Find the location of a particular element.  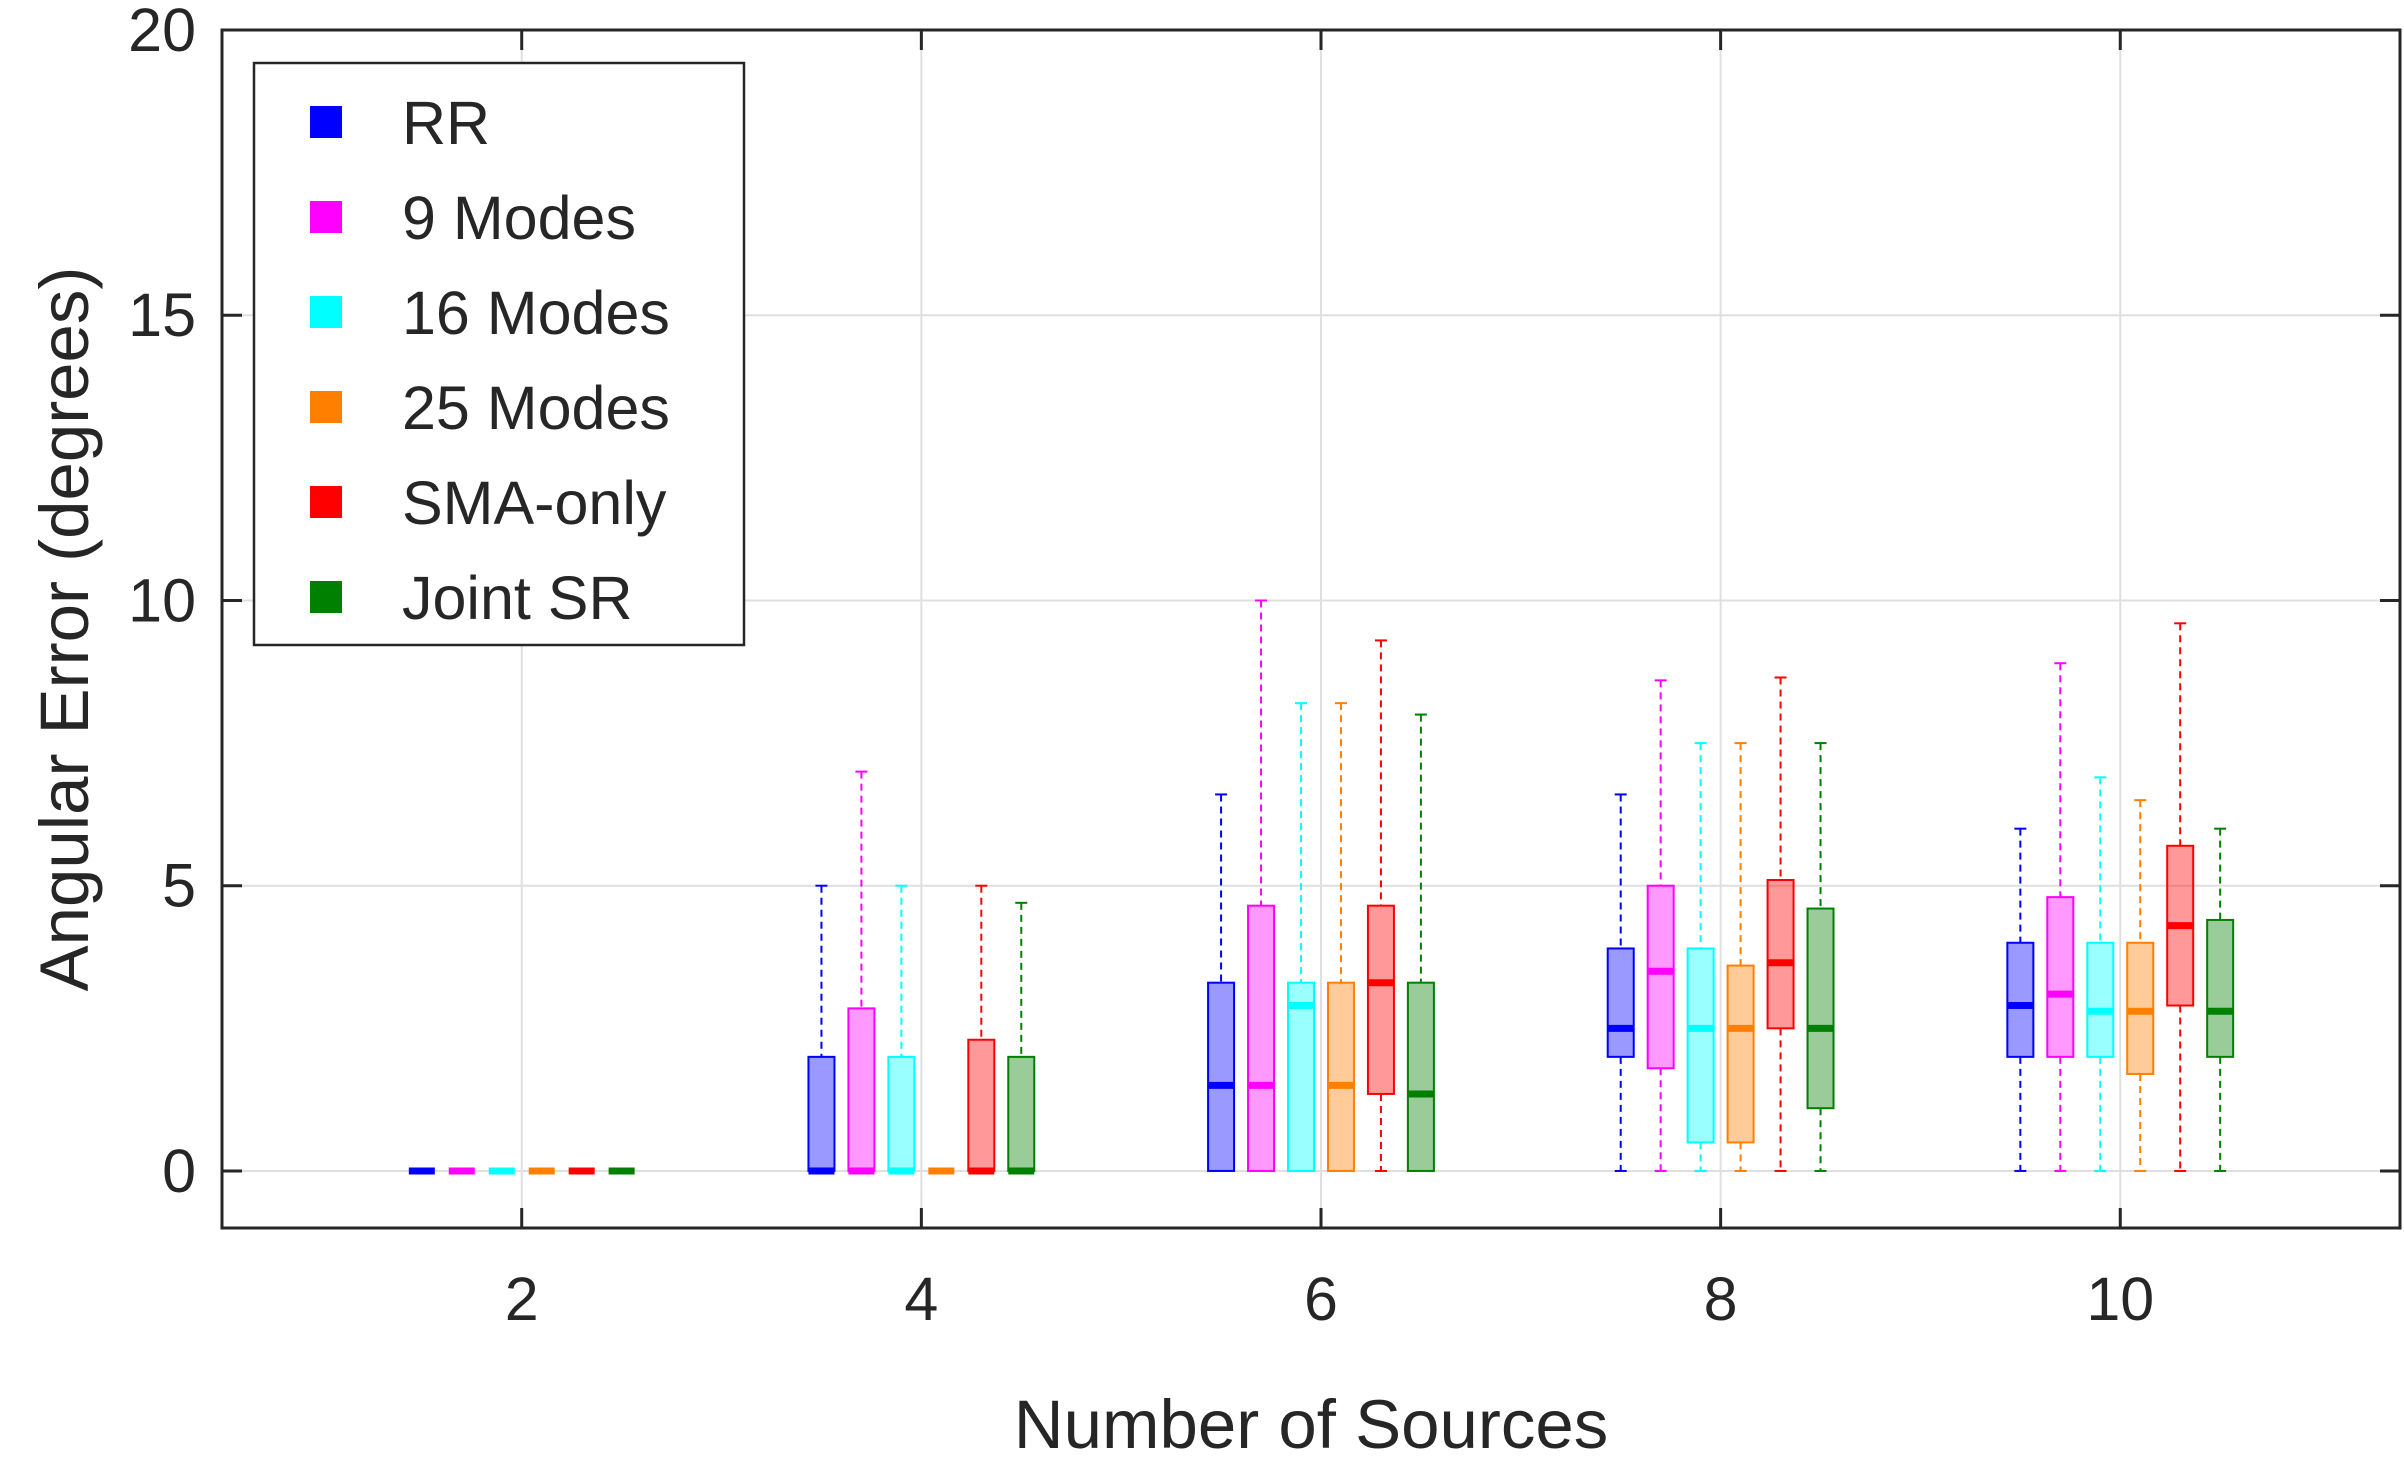

legend-label: 9 Modes is located at coordinates (519, 218).